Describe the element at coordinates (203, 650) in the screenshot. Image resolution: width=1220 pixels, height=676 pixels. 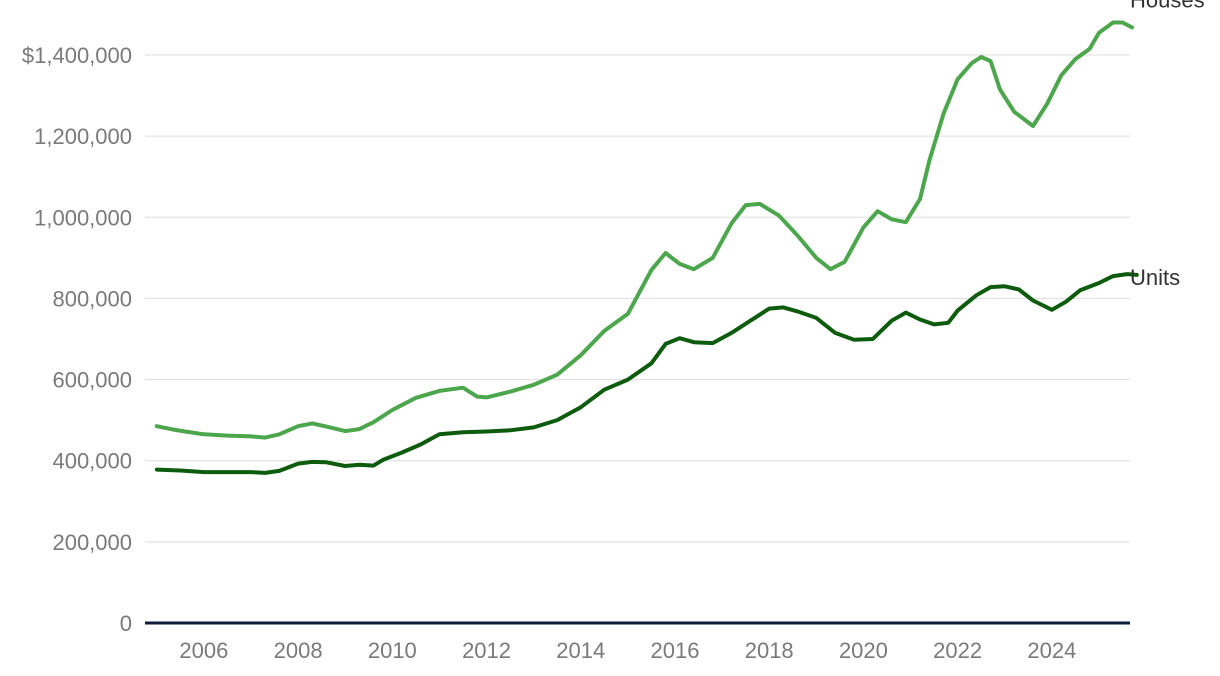
I see `x-tick-label: 2006` at that location.